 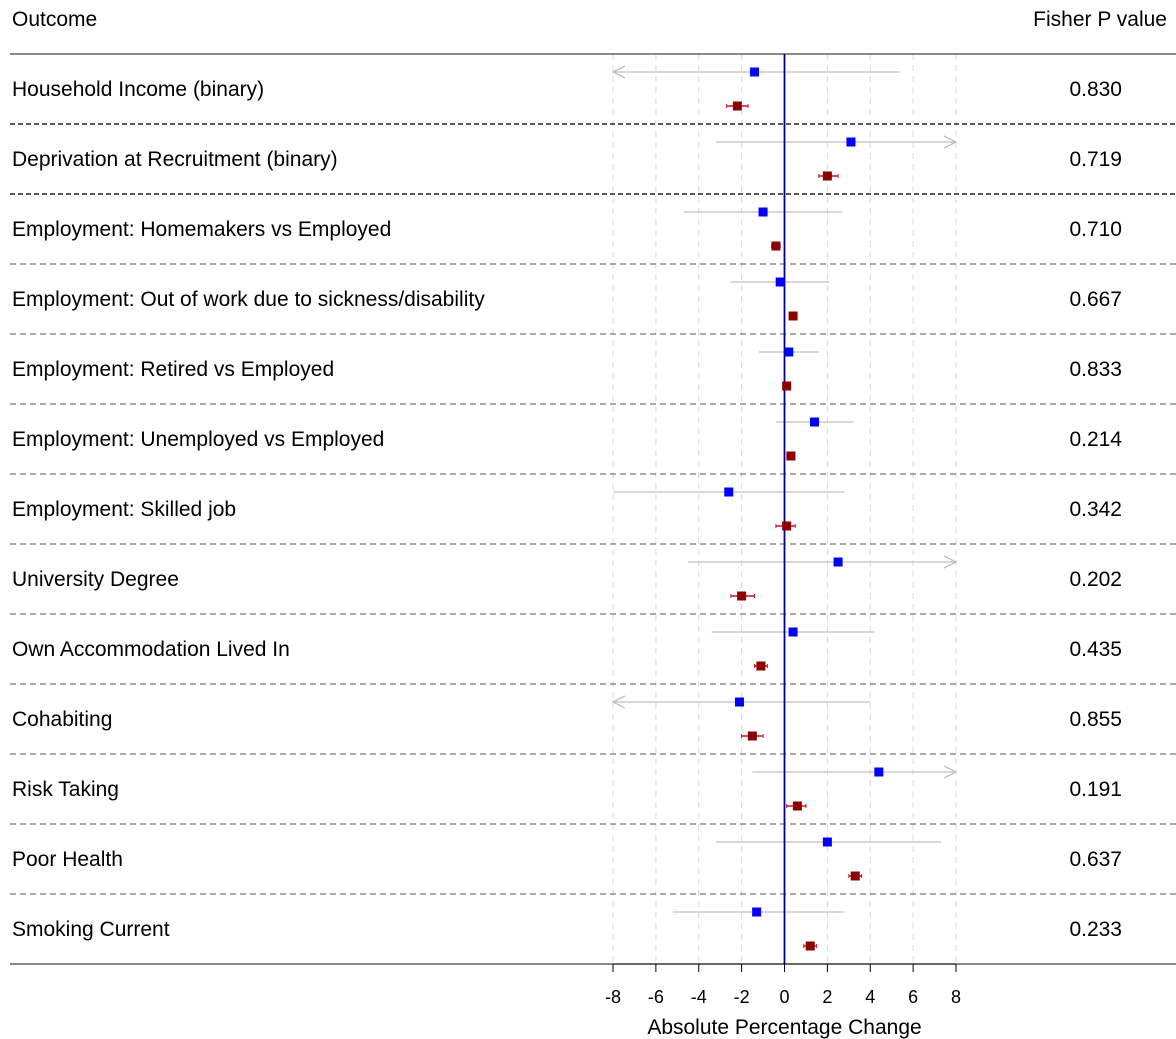 What do you see at coordinates (827, 997) in the screenshot?
I see `x-tick-label: 2` at bounding box center [827, 997].